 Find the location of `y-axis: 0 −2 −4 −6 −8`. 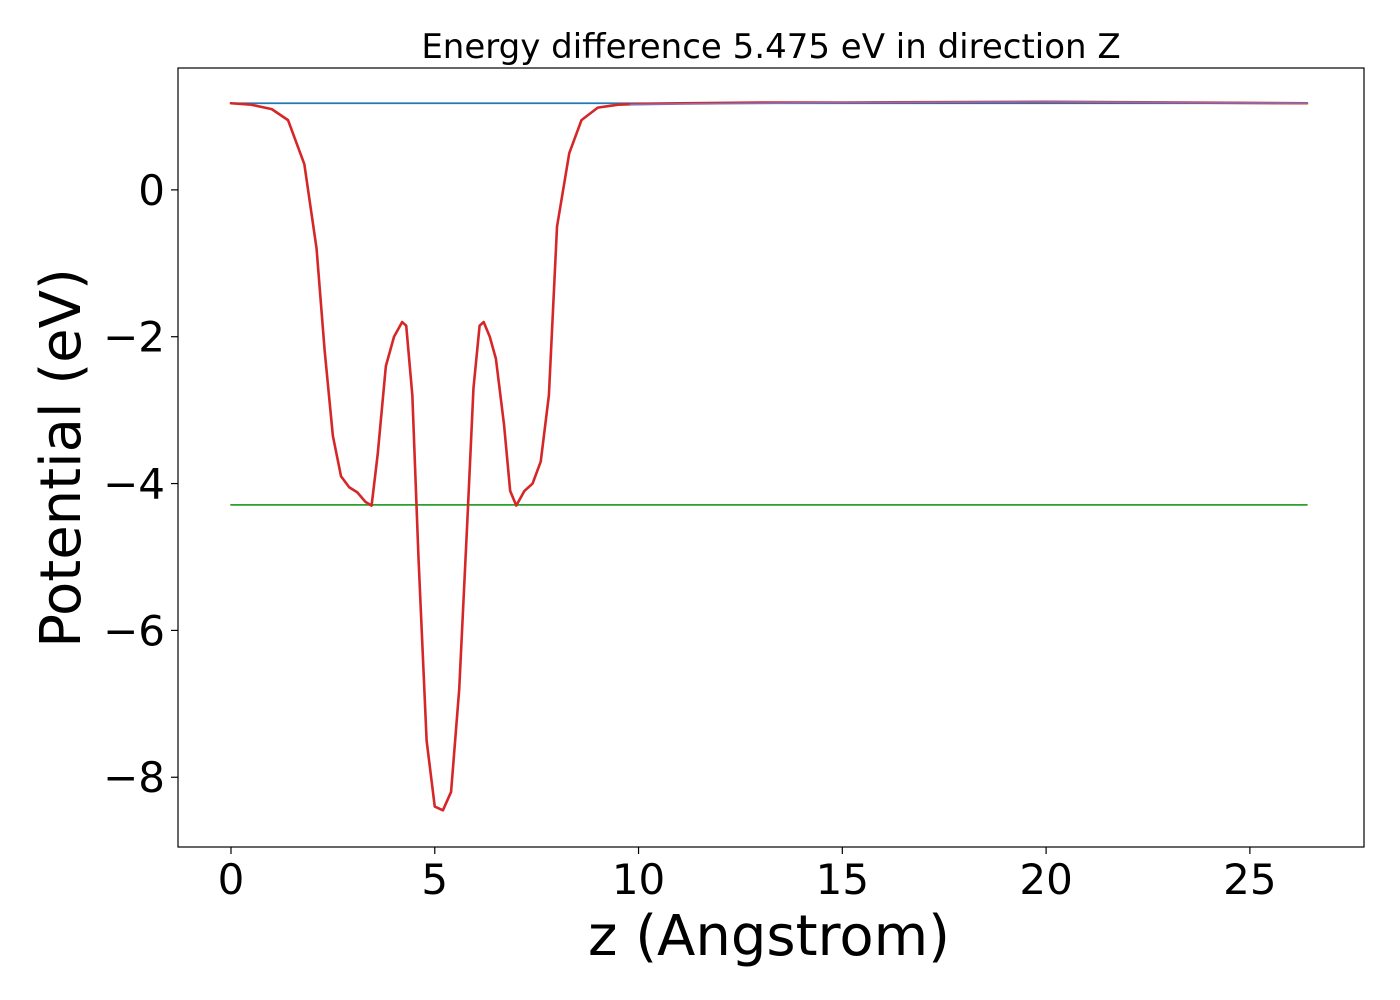

y-axis: 0 −2 −4 −6 −8 is located at coordinates (140, 484).